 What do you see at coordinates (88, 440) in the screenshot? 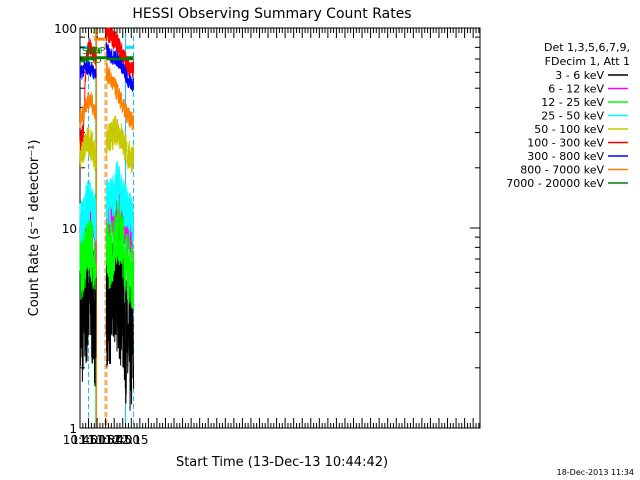
I see `x-tick-label: 11:00` at bounding box center [88, 440].